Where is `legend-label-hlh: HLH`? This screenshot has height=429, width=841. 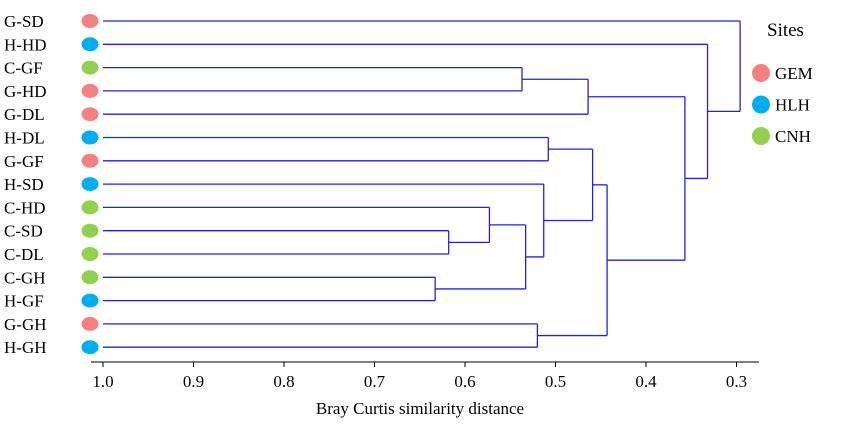 legend-label-hlh: HLH is located at coordinates (792, 105).